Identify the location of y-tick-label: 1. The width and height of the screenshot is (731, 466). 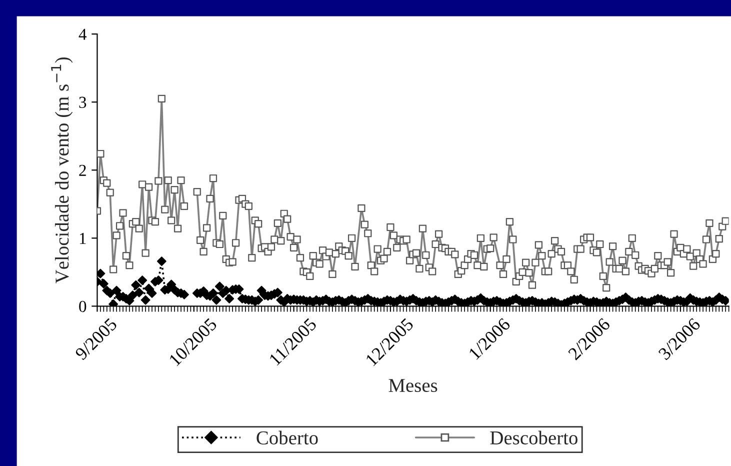
(83, 238).